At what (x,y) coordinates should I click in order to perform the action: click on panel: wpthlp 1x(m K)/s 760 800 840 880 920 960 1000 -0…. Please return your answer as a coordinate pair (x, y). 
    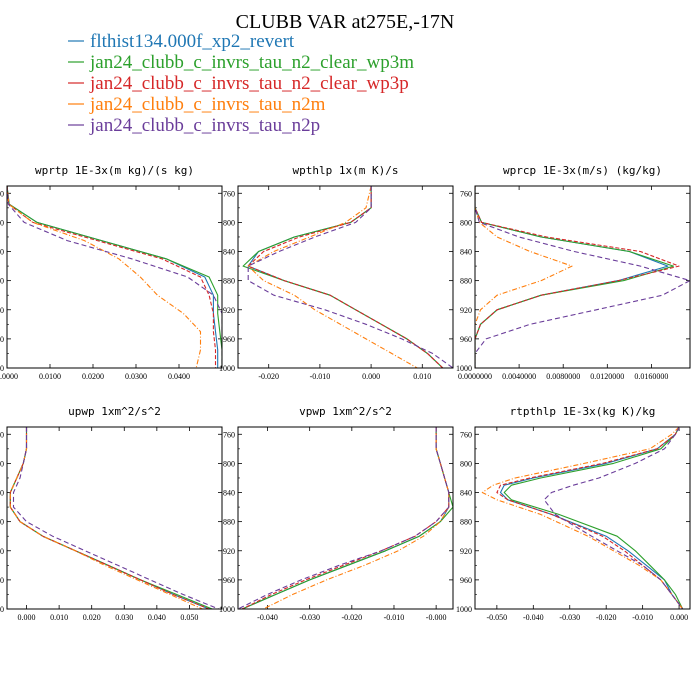
    Looking at the image, I should click on (336, 272).